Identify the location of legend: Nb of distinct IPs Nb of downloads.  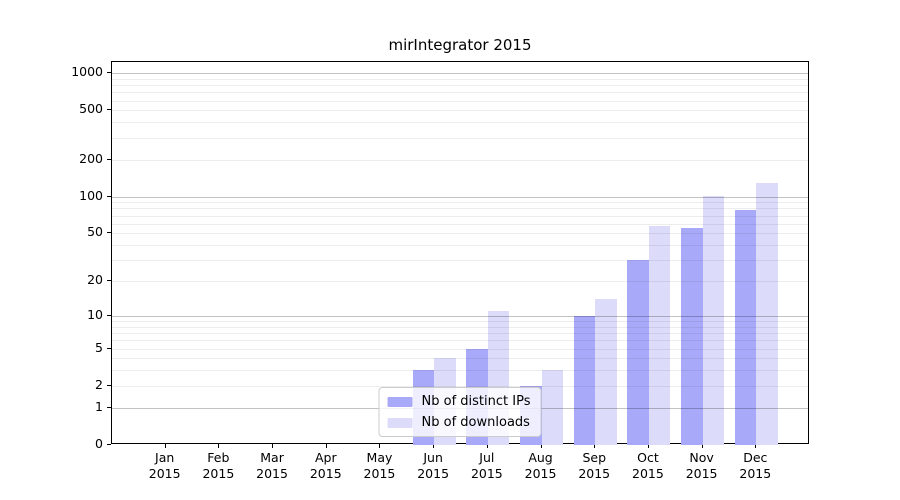
(460, 412).